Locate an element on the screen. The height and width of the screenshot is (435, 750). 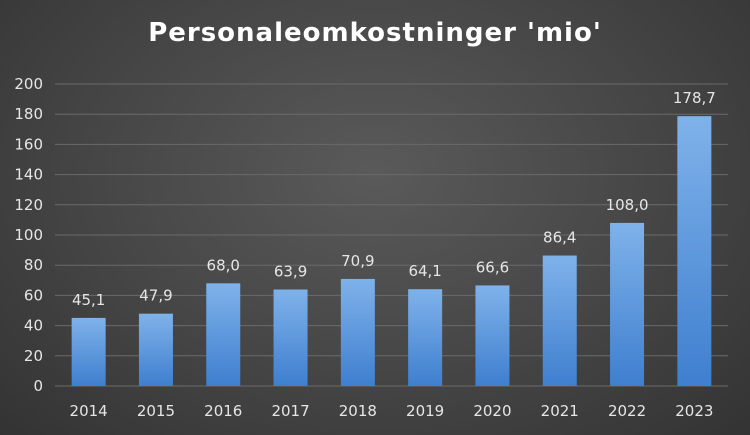
x-tick-label-2019: 2019 is located at coordinates (425, 411).